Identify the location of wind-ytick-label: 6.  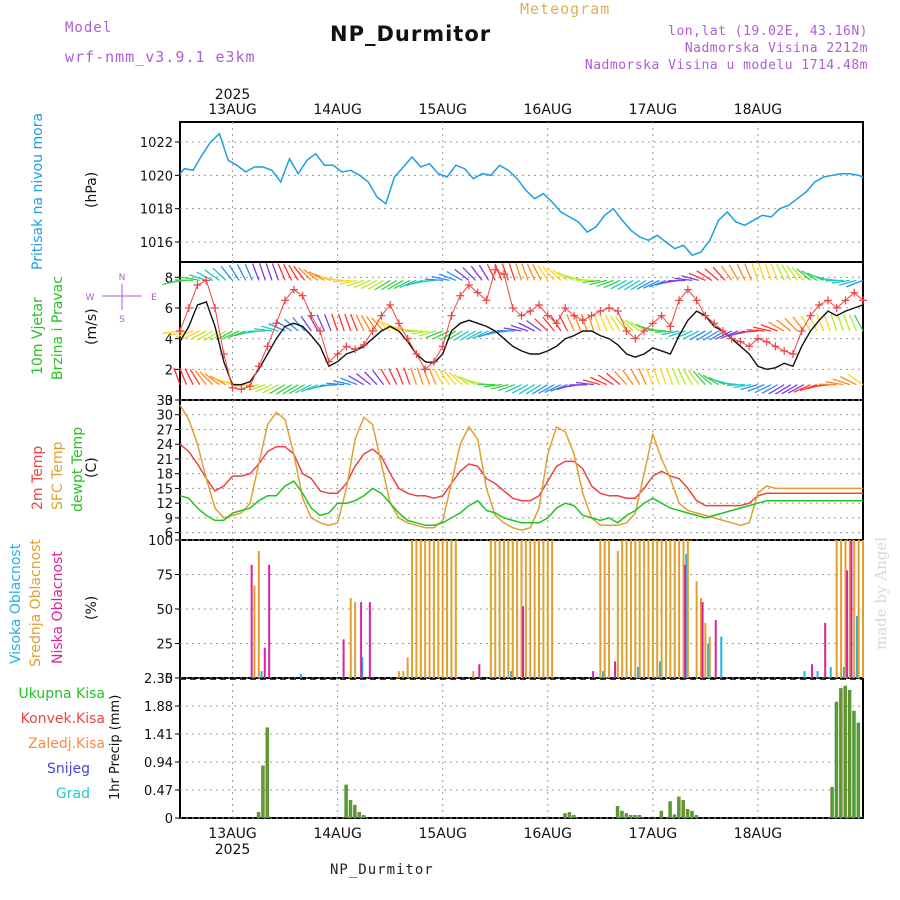
(169, 309).